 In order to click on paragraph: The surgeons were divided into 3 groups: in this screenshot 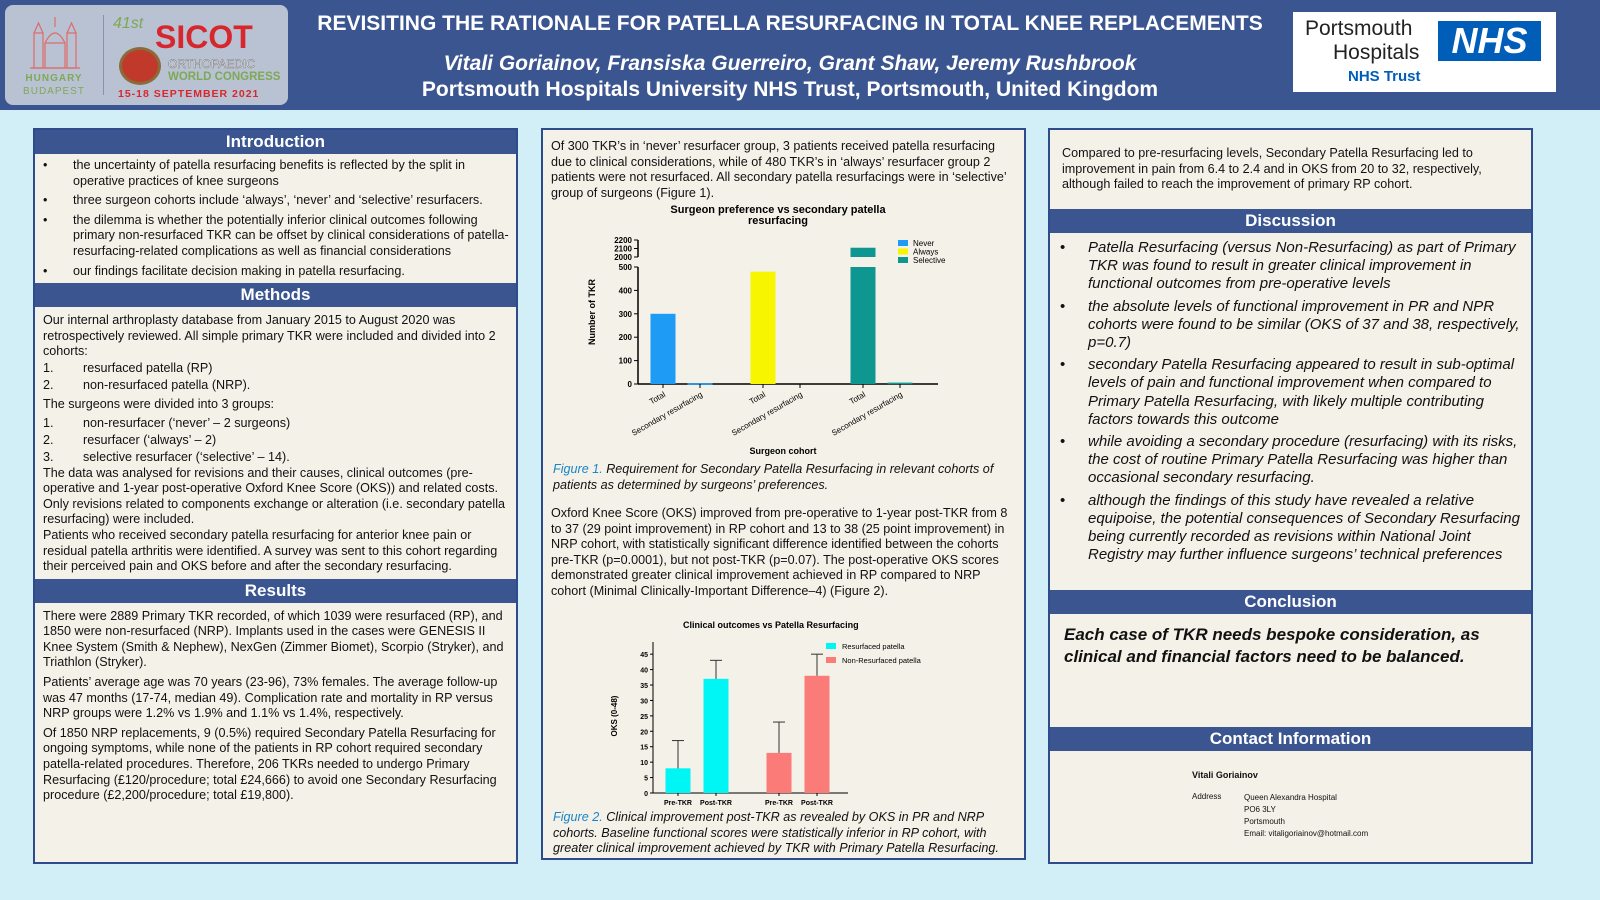, I will do `click(159, 403)`.